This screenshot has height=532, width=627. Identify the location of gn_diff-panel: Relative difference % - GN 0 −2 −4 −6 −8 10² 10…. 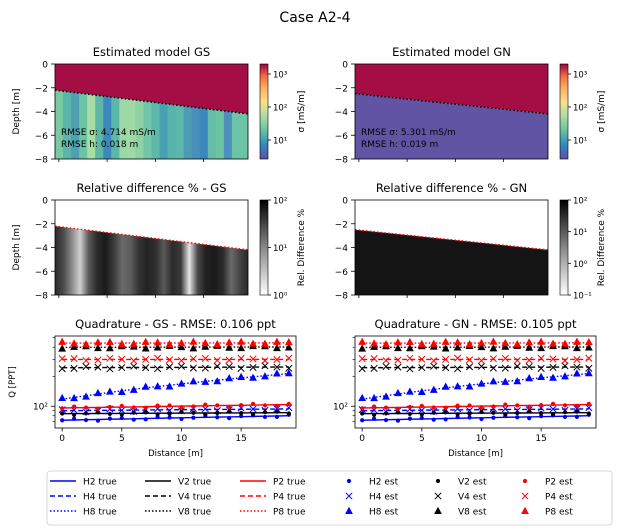
(471, 241).